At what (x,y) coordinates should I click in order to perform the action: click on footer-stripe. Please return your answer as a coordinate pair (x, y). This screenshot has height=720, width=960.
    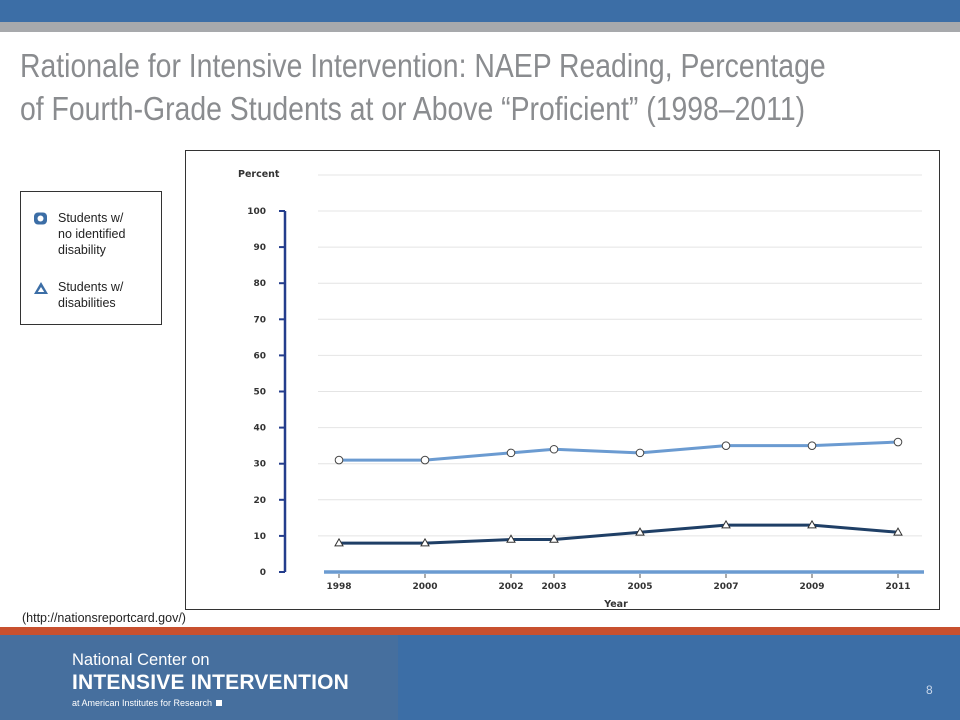
    Looking at the image, I should click on (480, 631).